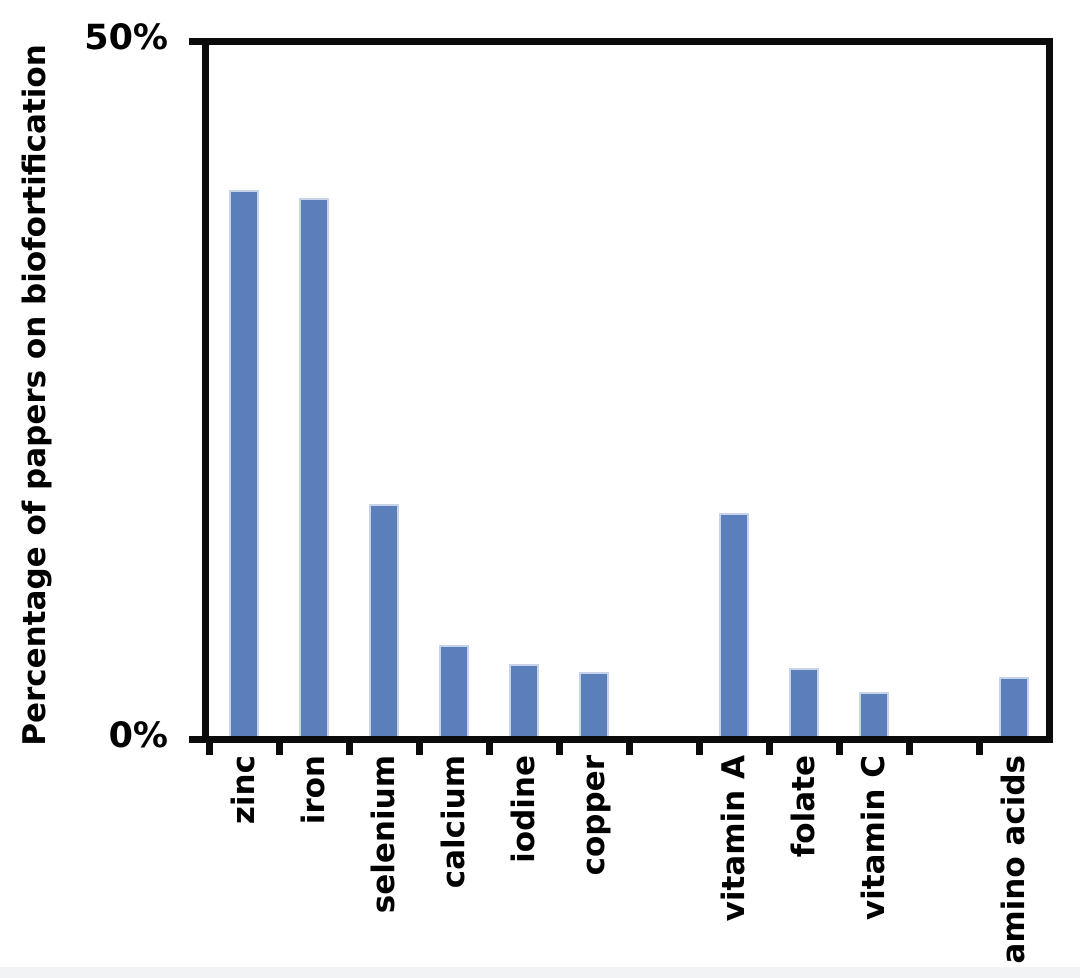  I want to click on bar-amino-acids, so click(1014, 706).